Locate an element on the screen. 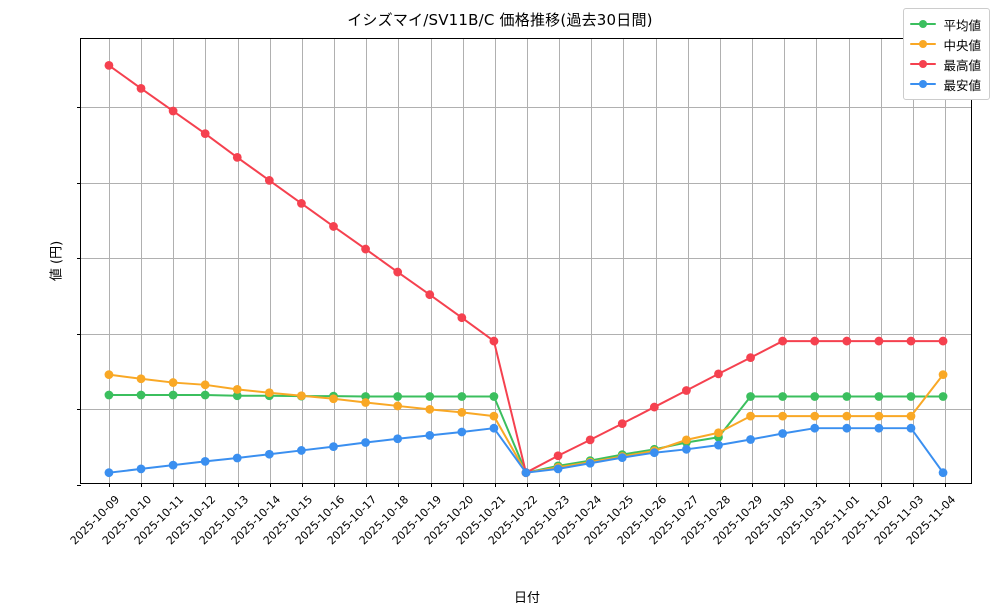 This screenshot has height=606, width=1000. x-axis-label: 日付 is located at coordinates (526, 598).